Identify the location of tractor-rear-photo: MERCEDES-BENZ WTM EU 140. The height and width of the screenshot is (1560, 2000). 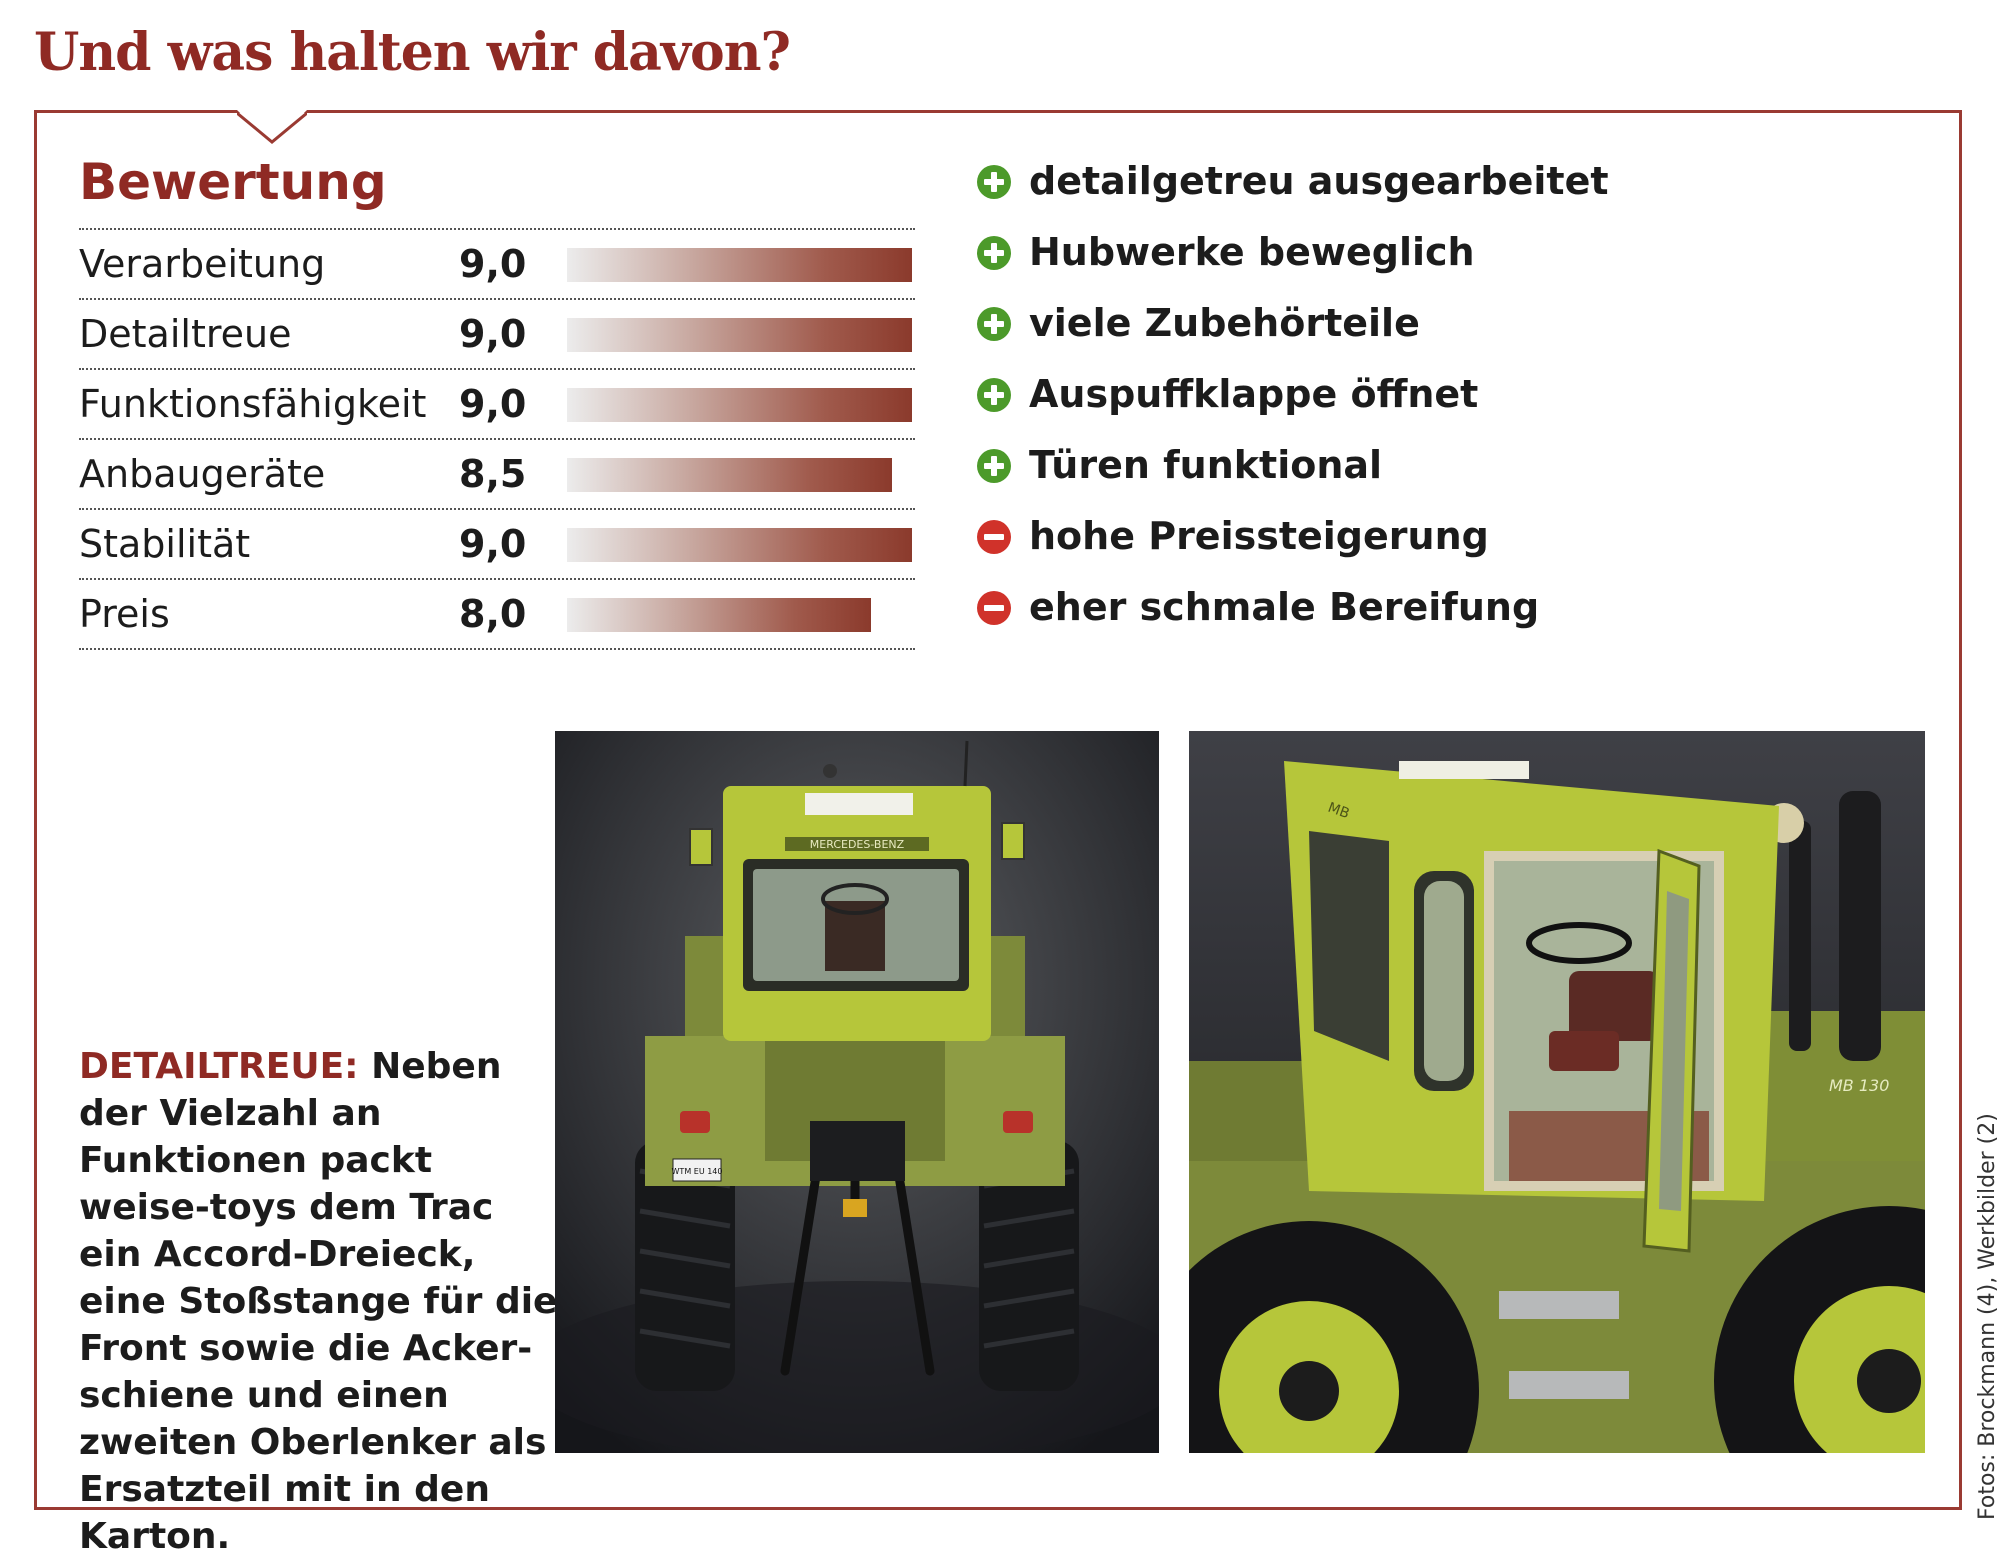
(857, 1092).